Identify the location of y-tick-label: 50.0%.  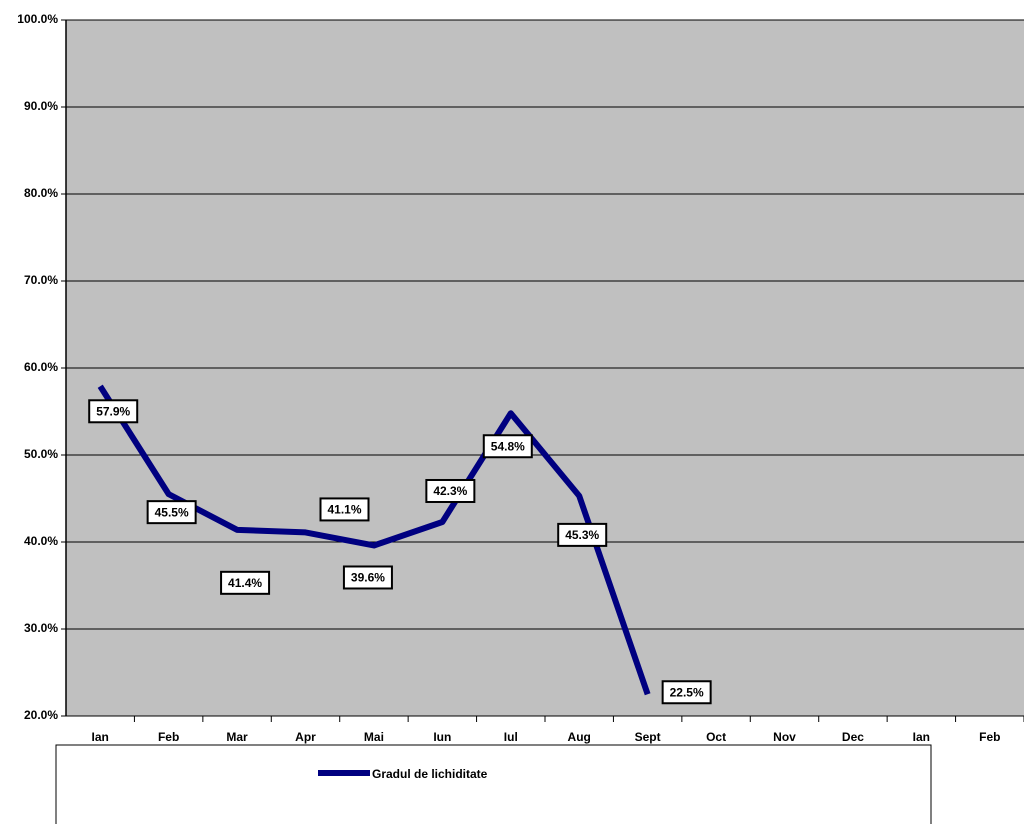
(41, 454).